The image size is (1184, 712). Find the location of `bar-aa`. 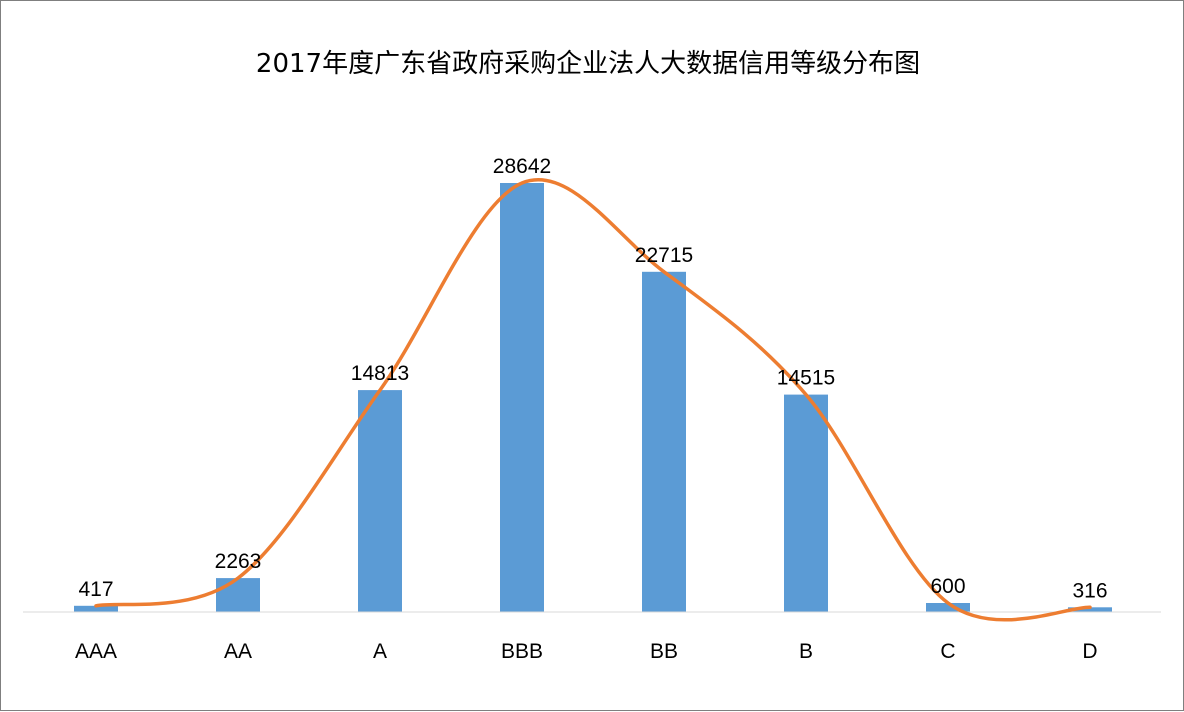

bar-aa is located at coordinates (238, 595).